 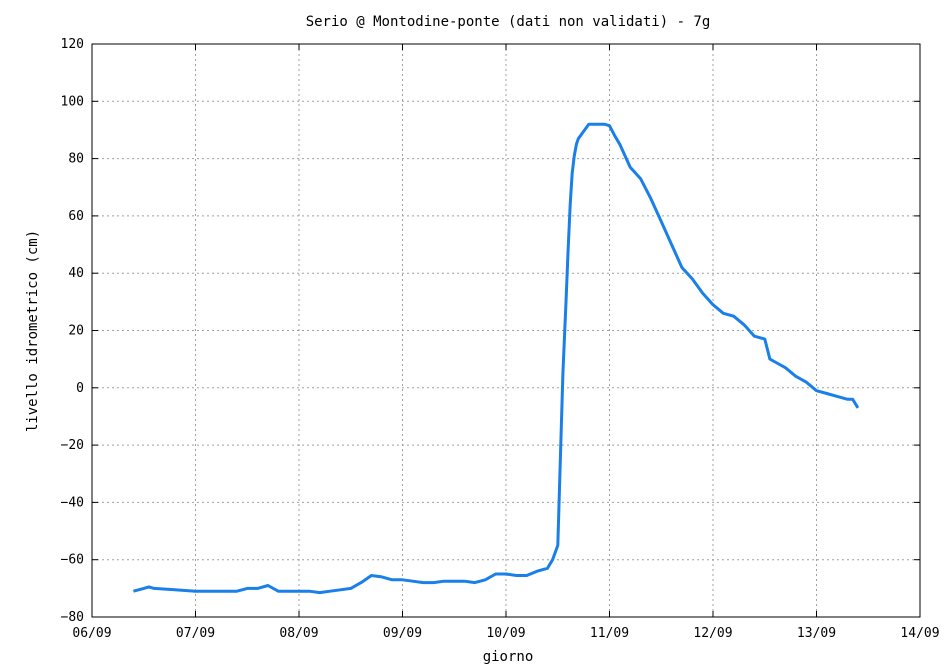 What do you see at coordinates (76, 331) in the screenshot?
I see `y-tick-label: 20` at bounding box center [76, 331].